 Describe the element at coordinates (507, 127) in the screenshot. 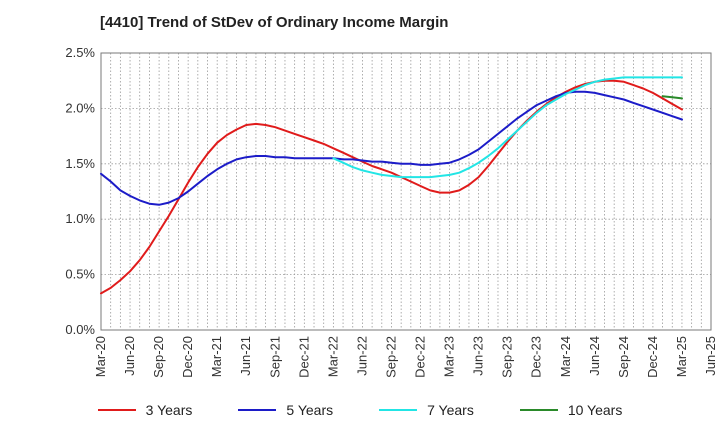

I see `series-line-7-years` at that location.